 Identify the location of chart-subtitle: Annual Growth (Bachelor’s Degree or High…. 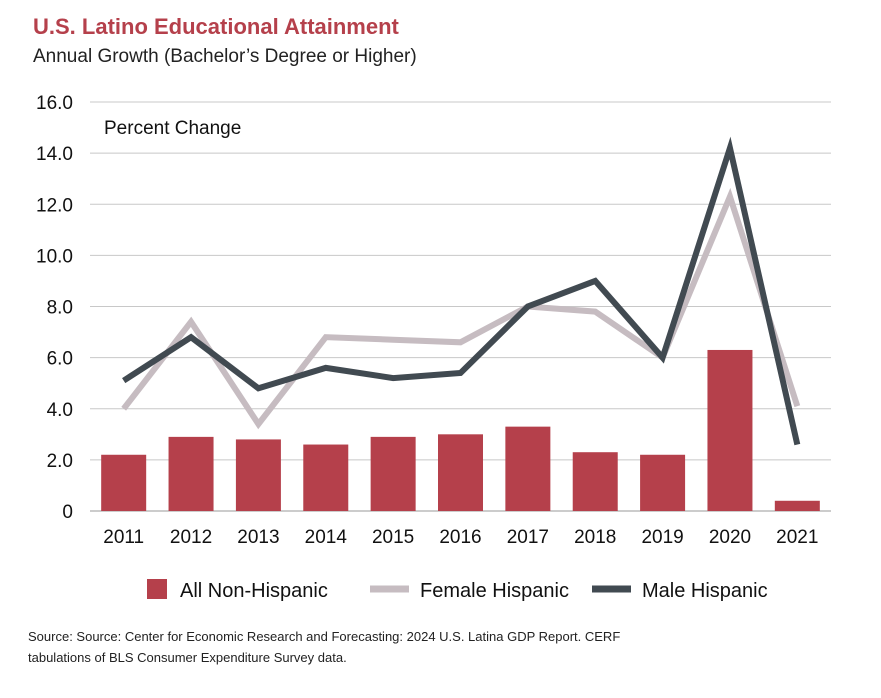
(225, 56).